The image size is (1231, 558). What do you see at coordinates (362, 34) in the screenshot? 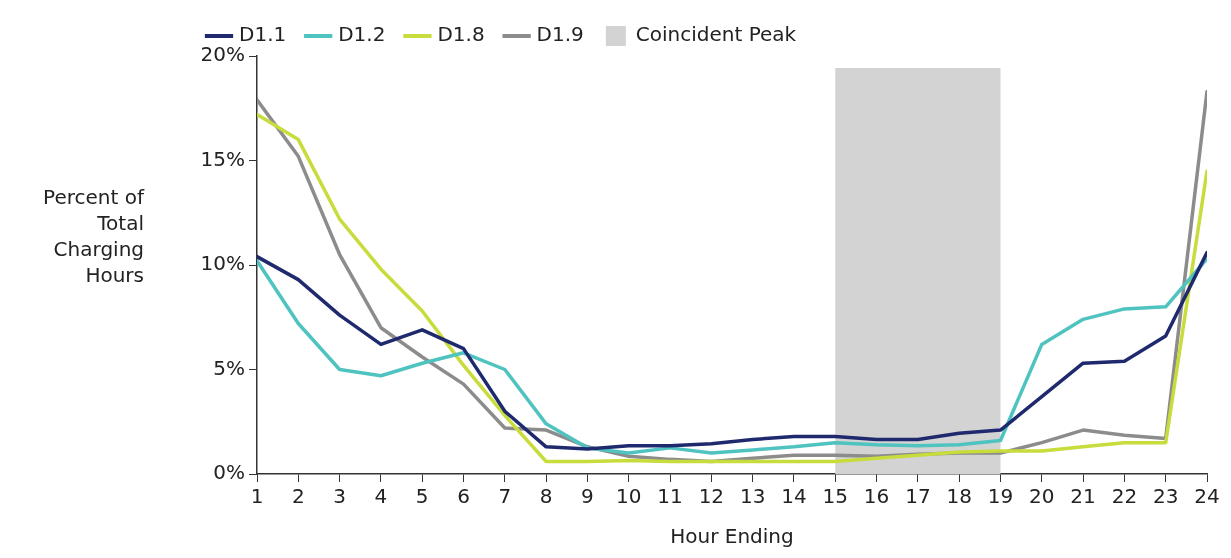
I see `legend-label: D1.2` at bounding box center [362, 34].